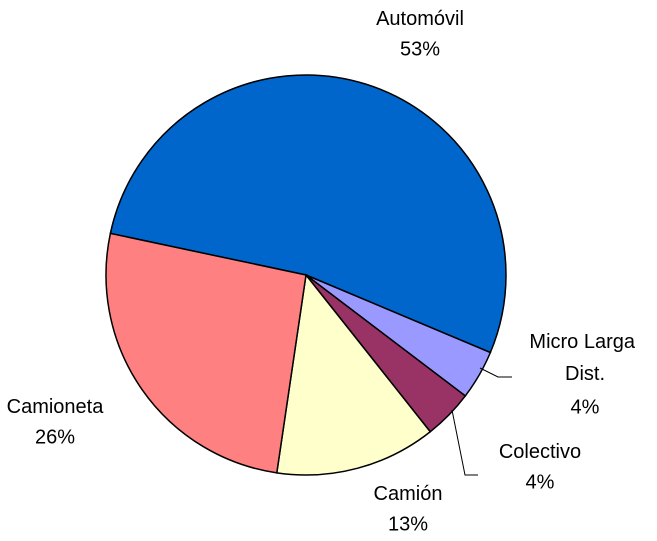 This screenshot has height=541, width=657. I want to click on label-line: Dist., so click(585, 374).